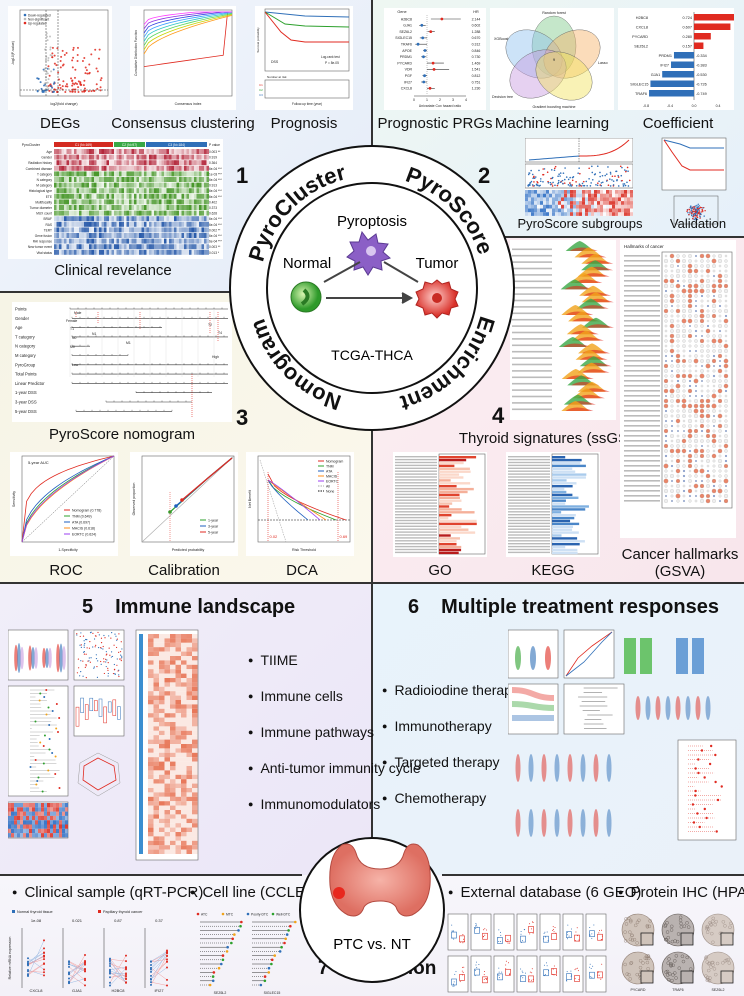  Describe the element at coordinates (70, 91) in the screenshot. I see `data-point` at that location.